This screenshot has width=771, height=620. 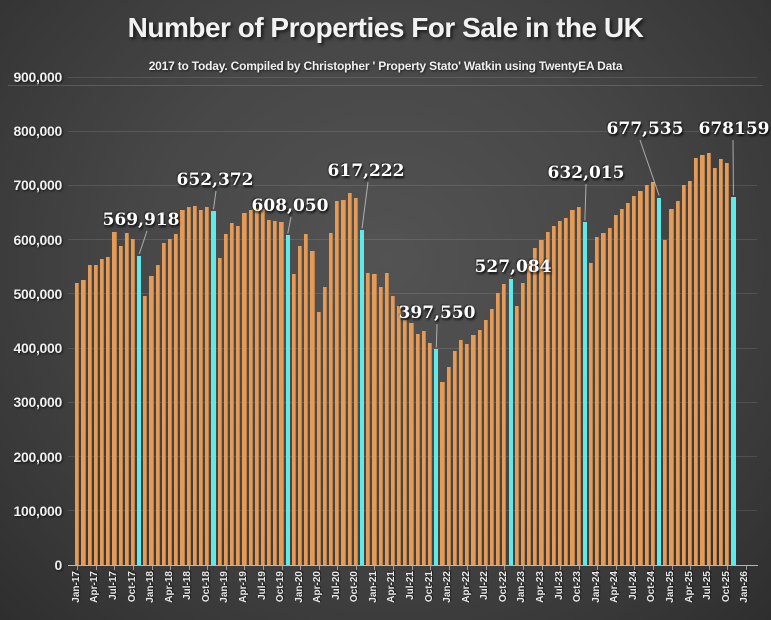 I want to click on x-axis-tick-label: Jul-23, so click(x=559, y=585).